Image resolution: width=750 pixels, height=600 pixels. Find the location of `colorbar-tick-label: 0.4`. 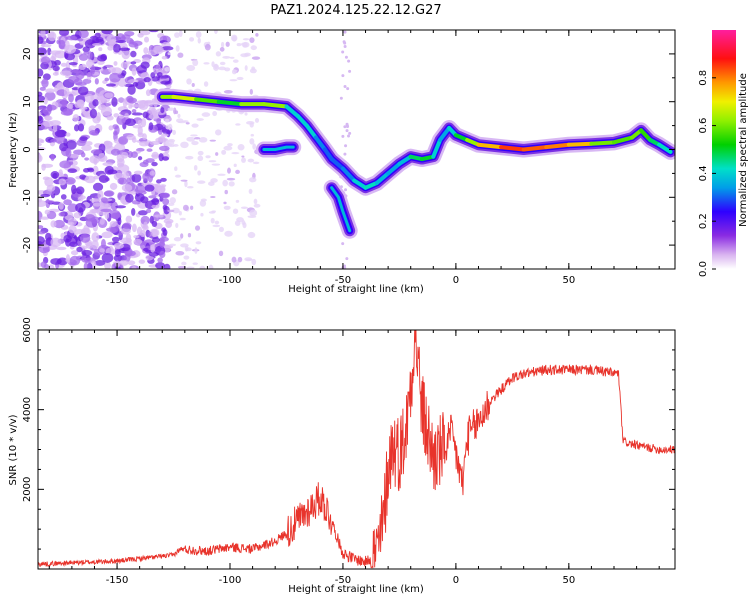

colorbar-tick-label: 0.4 is located at coordinates (703, 173).